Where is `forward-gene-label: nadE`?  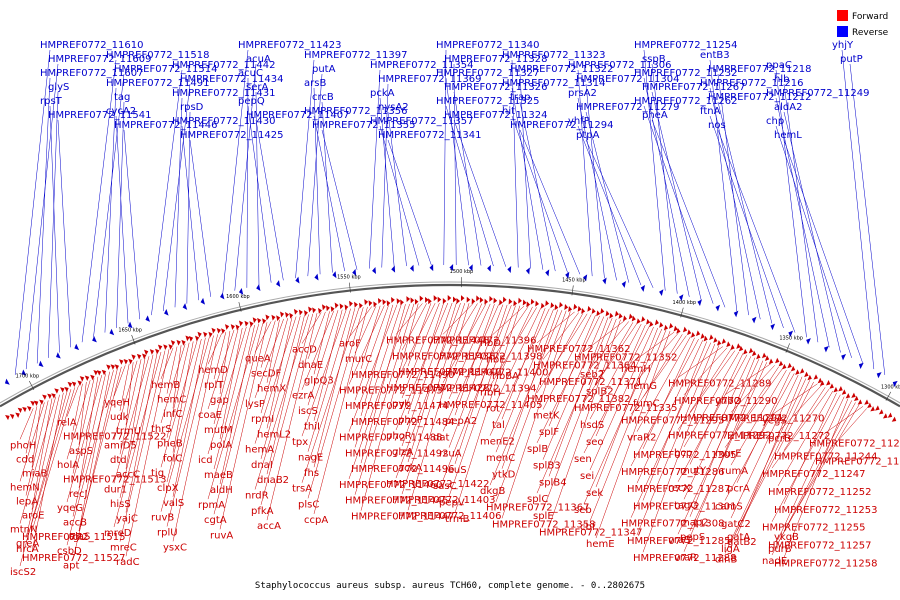
forward-gene-label: nadE is located at coordinates (774, 561).